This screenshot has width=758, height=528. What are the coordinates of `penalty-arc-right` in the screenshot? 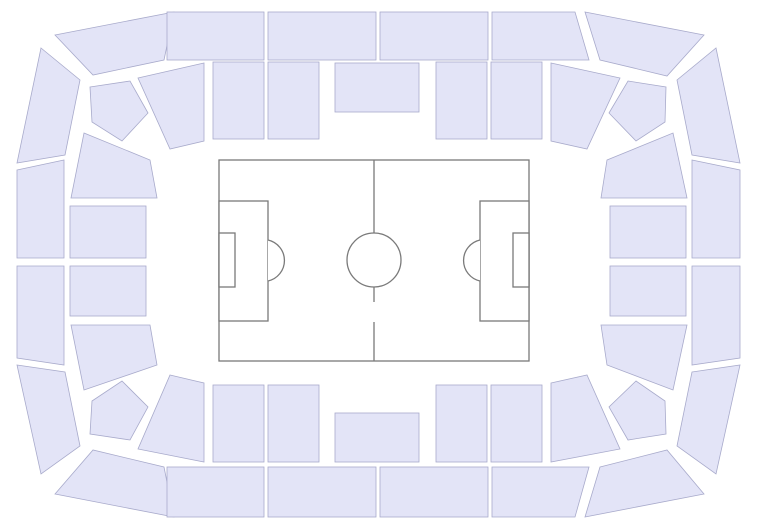 It's located at (471, 260).